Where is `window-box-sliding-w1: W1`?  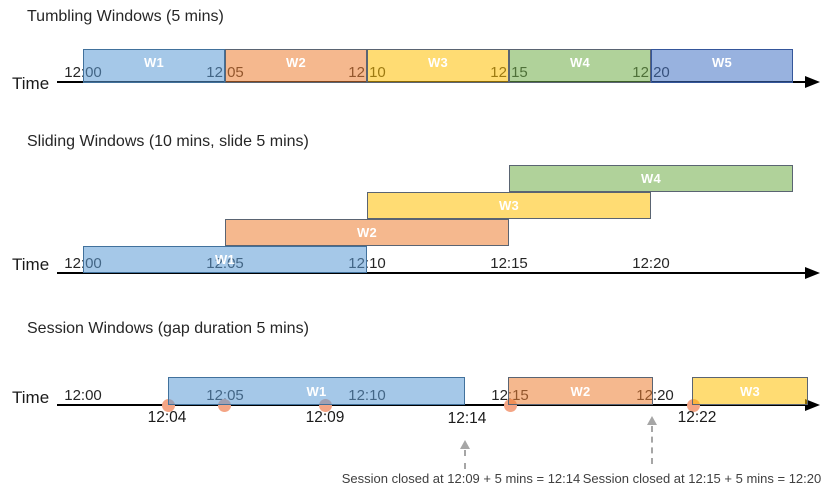 window-box-sliding-w1: W1 is located at coordinates (225, 259).